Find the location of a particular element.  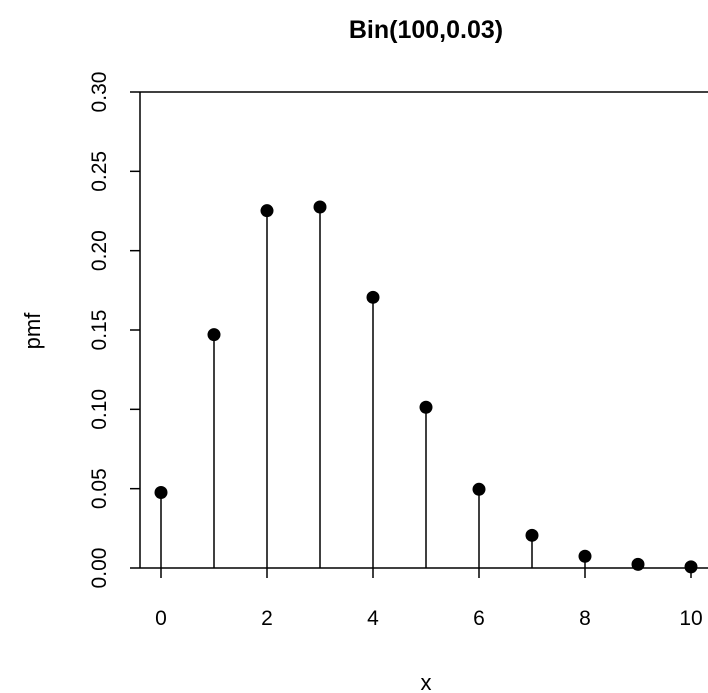

y-tick-label-3: 0.15 is located at coordinates (99, 330).